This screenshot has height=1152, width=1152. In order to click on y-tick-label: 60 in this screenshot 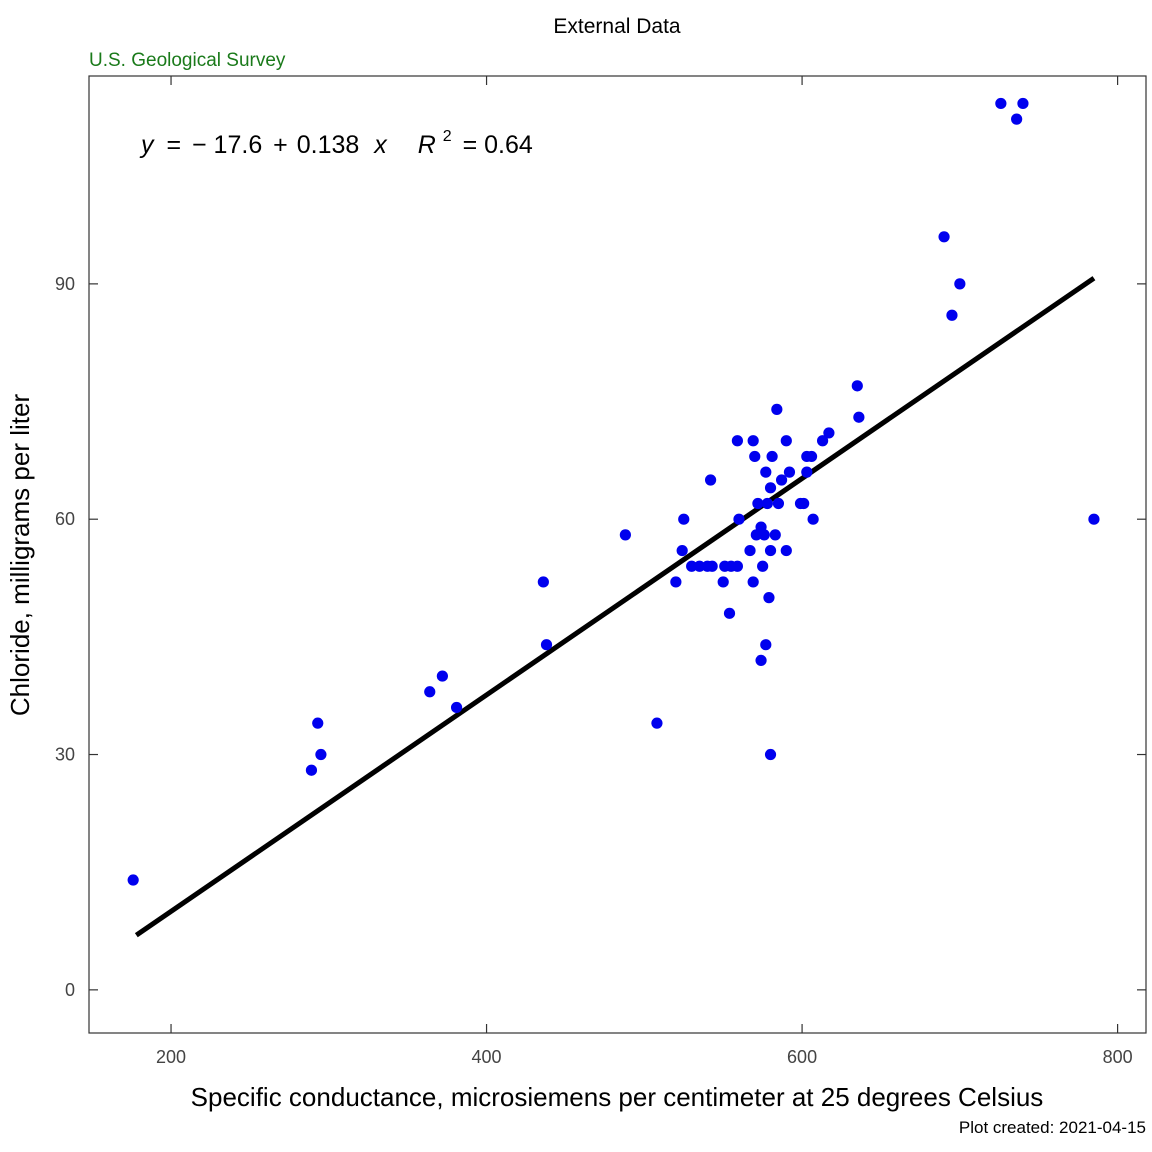, I will do `click(65, 519)`.